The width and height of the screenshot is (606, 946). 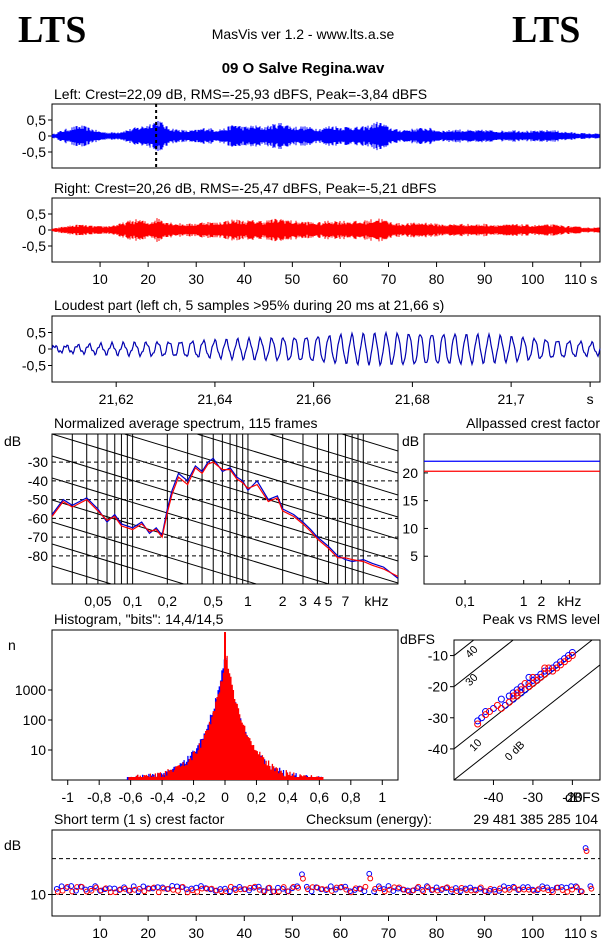 I want to click on x-tick-label-shortterm: 70, so click(x=389, y=933).